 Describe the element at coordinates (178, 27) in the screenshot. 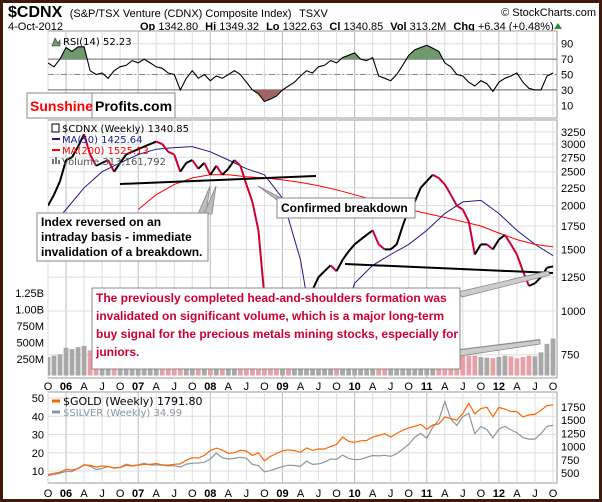

I see `op-value: 1342.80` at that location.